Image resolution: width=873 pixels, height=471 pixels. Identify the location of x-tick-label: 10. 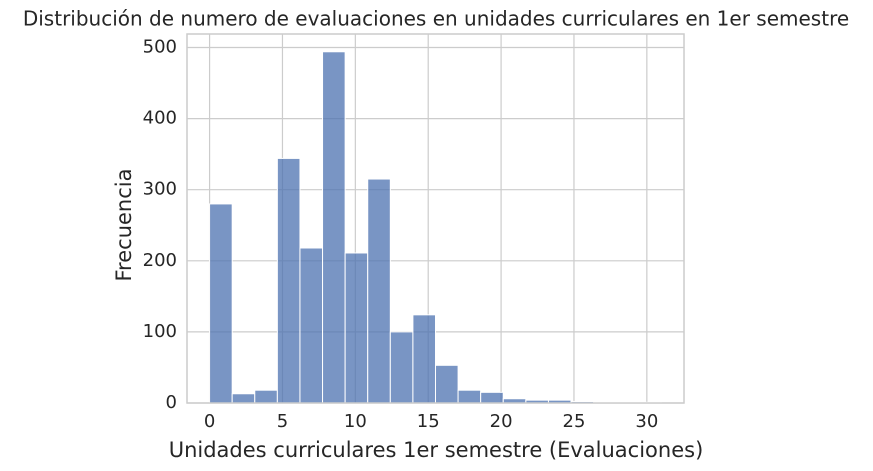
(355, 421).